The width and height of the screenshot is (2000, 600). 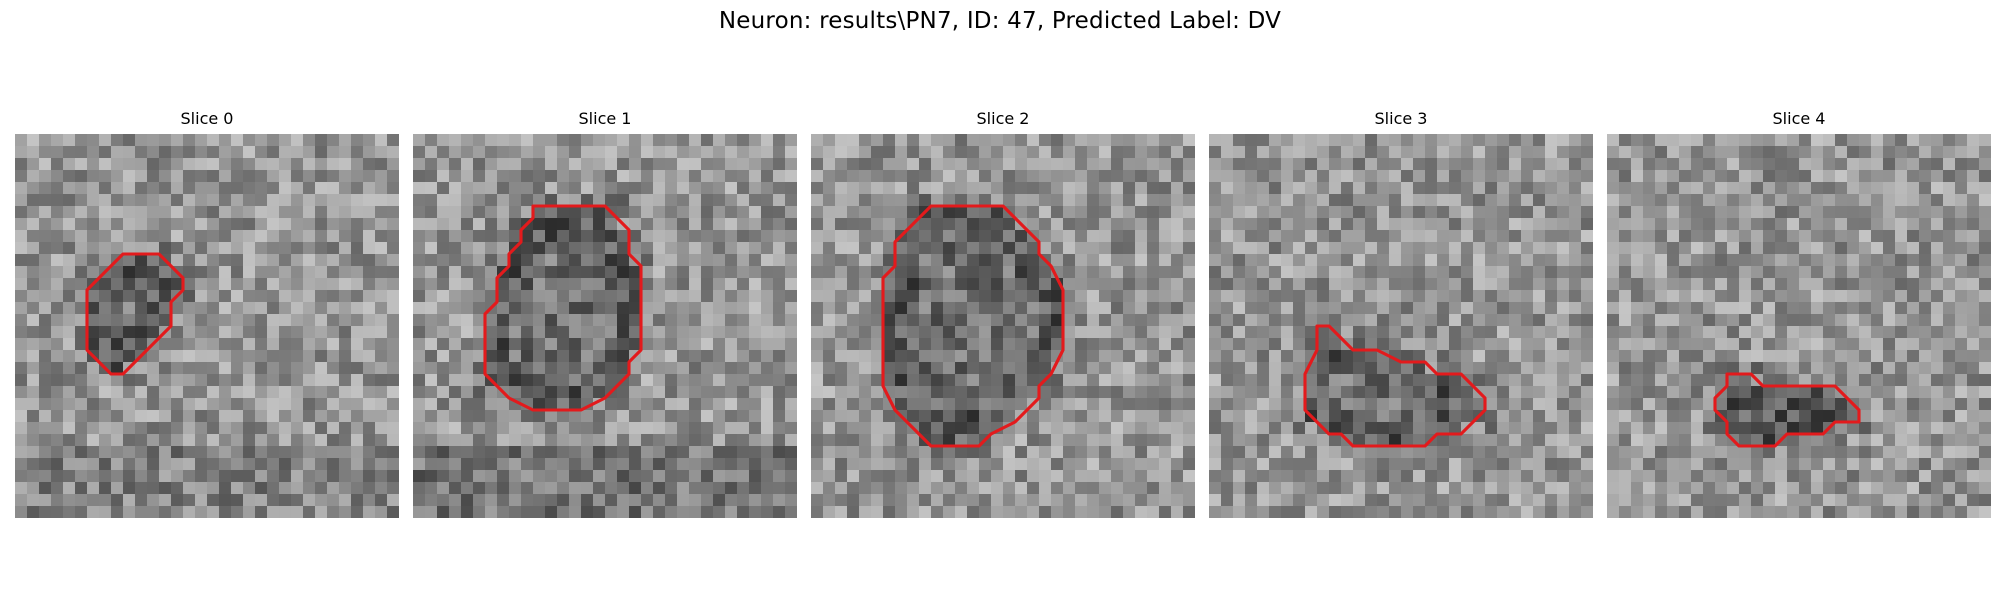 I want to click on slice-panel-1: Slice 1, so click(x=605, y=313).